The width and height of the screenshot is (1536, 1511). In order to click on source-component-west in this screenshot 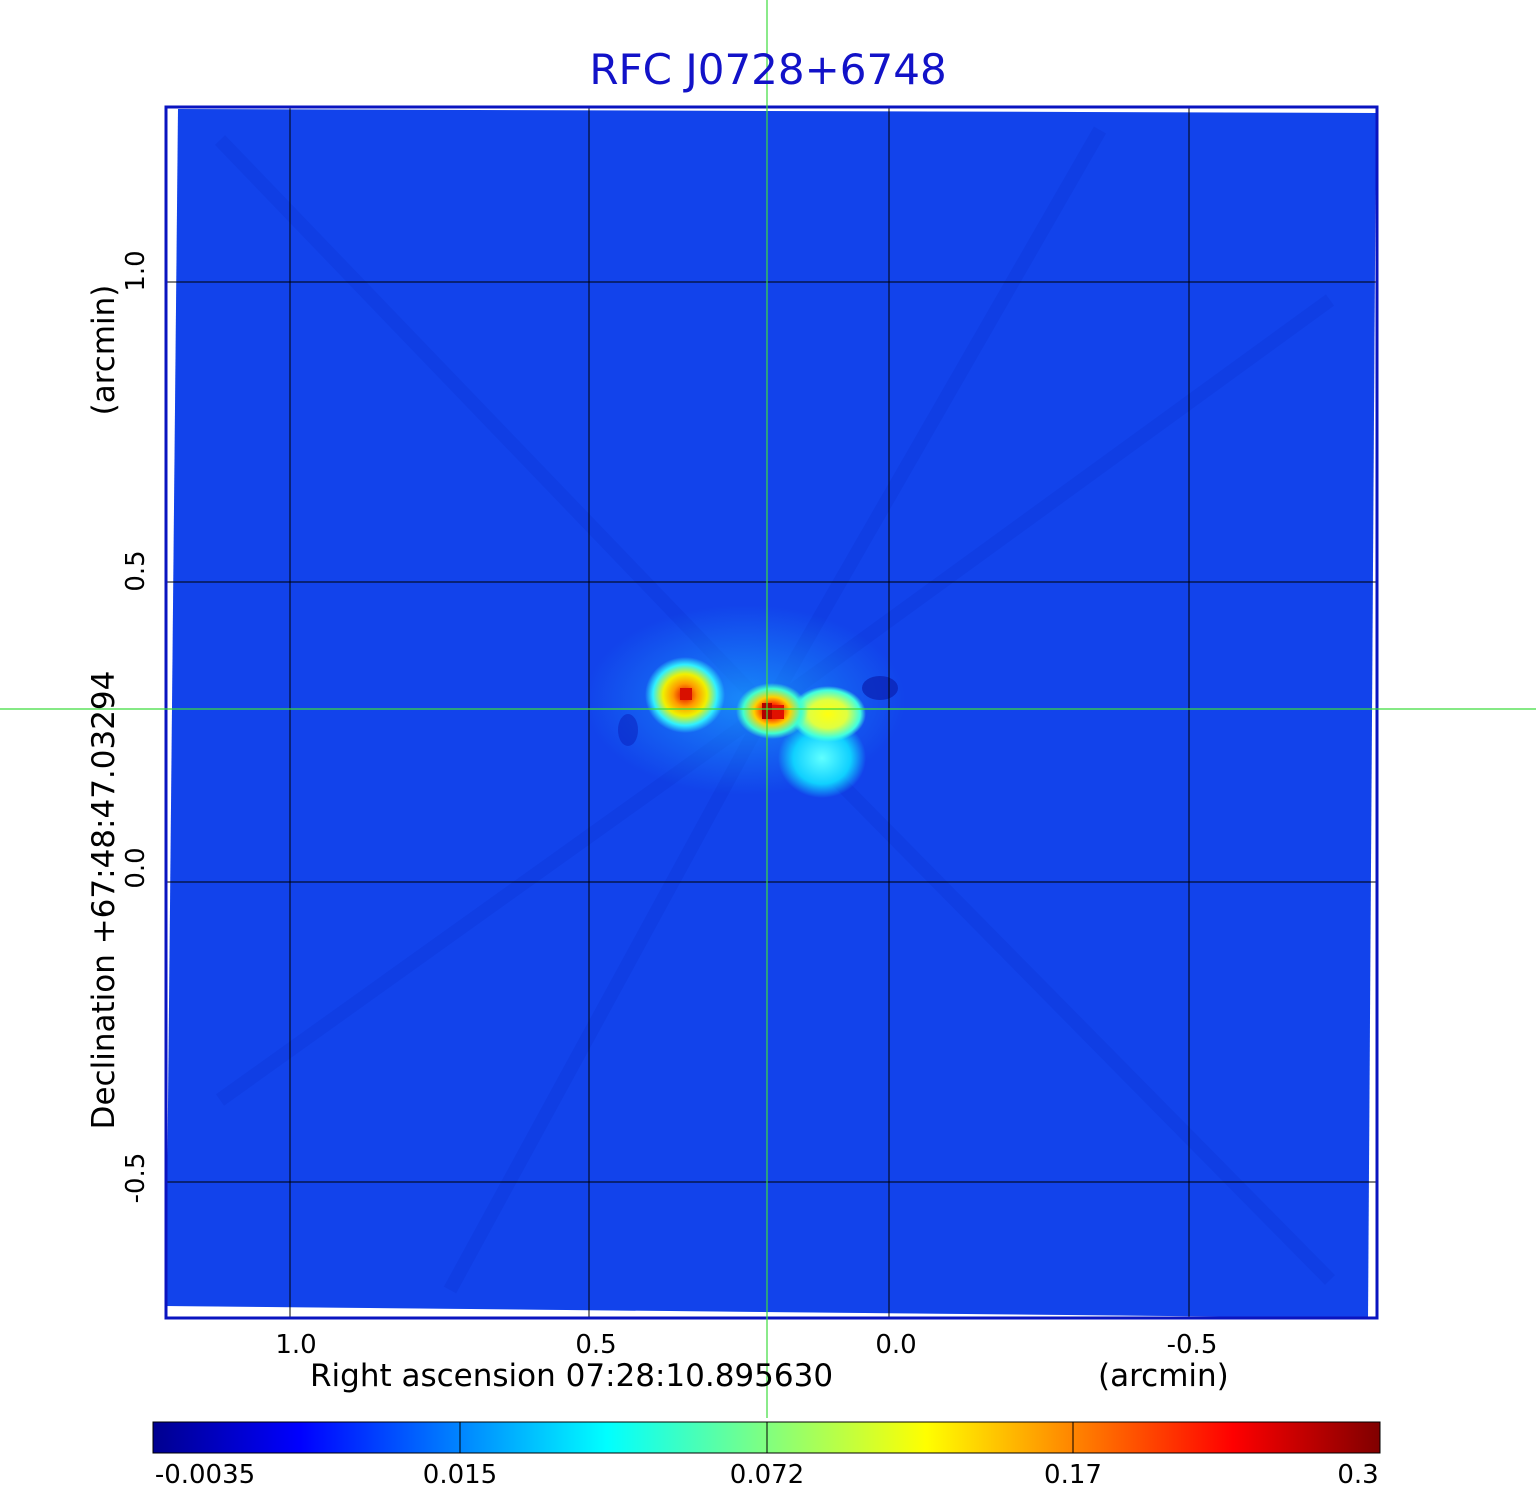, I will do `click(828, 714)`.